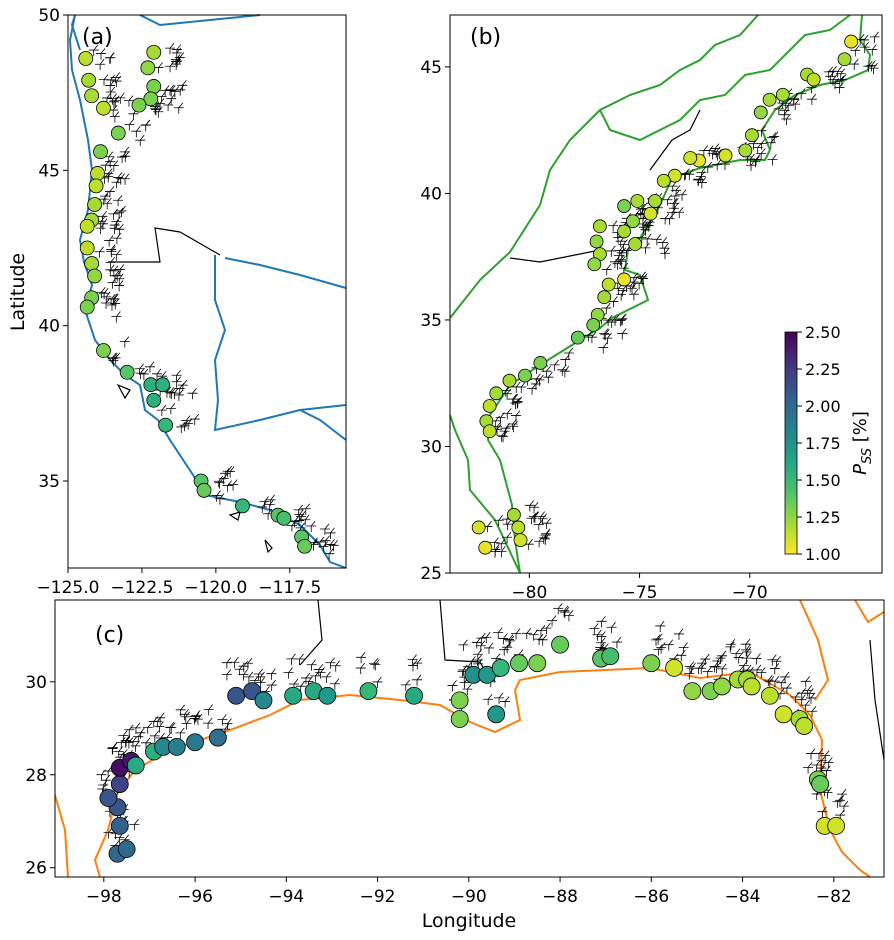 The width and height of the screenshot is (894, 940). I want to click on colorbar-tick-label: 2.25, so click(823, 369).